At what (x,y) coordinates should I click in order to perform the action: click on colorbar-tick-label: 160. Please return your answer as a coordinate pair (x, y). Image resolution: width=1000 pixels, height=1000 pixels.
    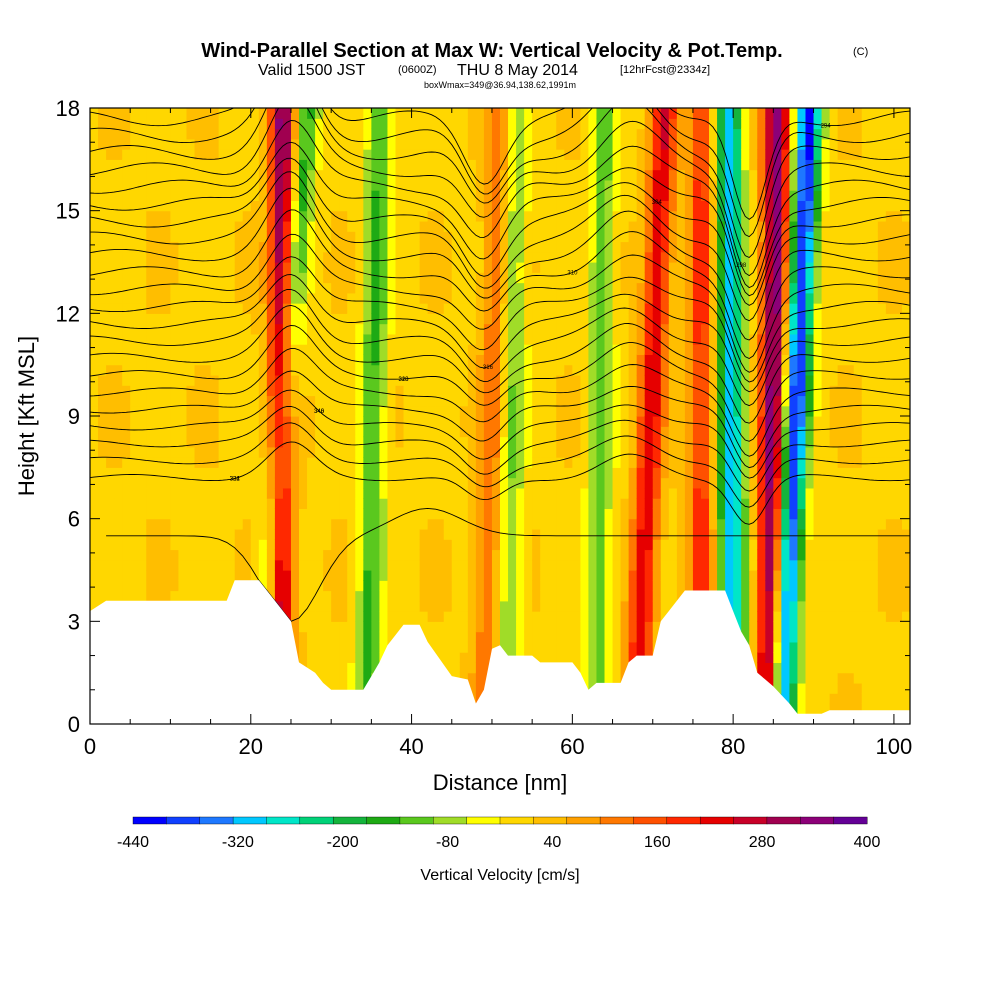
    Looking at the image, I should click on (657, 842).